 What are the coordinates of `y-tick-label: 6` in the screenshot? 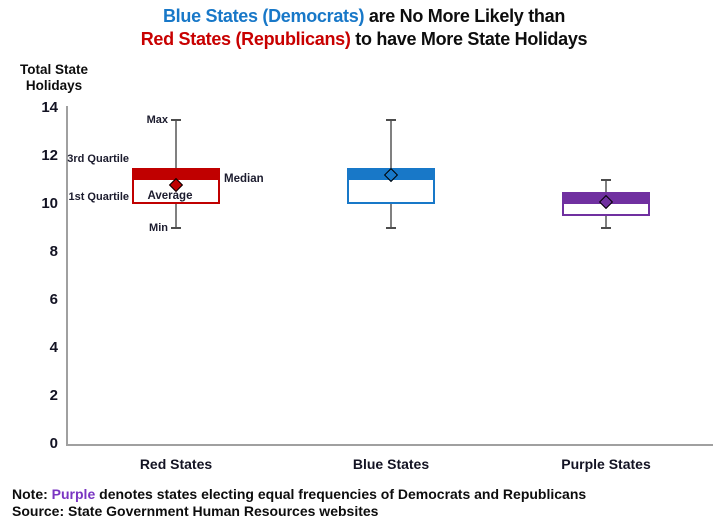 It's located at (53, 299).